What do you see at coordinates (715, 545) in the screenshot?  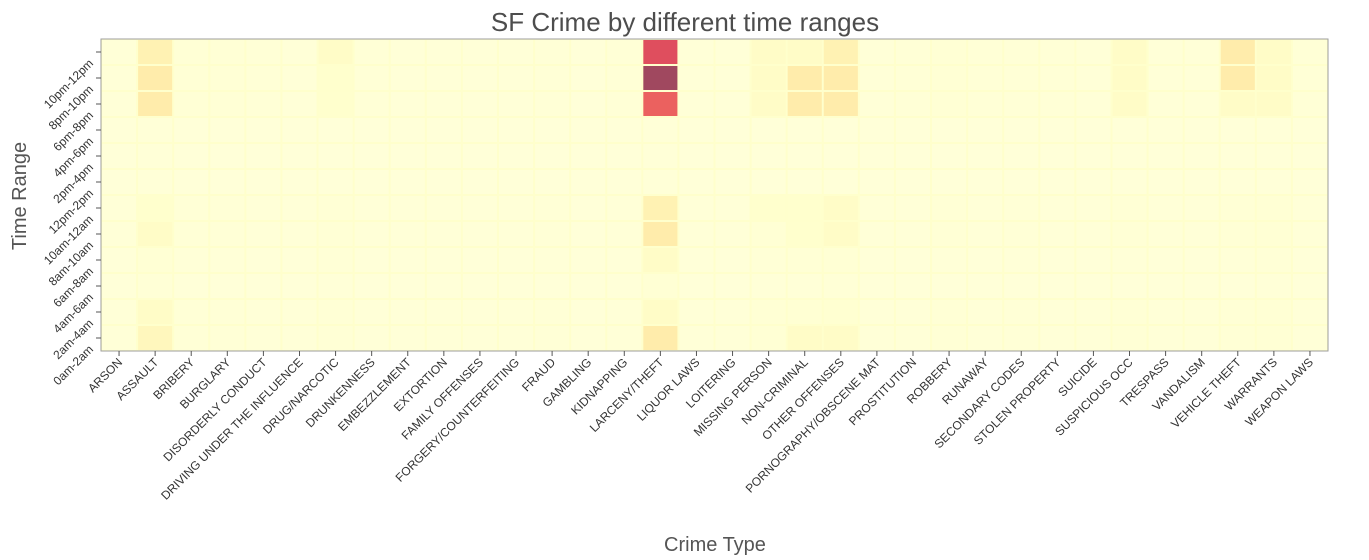 I see `x-axis-label: Crime Type` at bounding box center [715, 545].